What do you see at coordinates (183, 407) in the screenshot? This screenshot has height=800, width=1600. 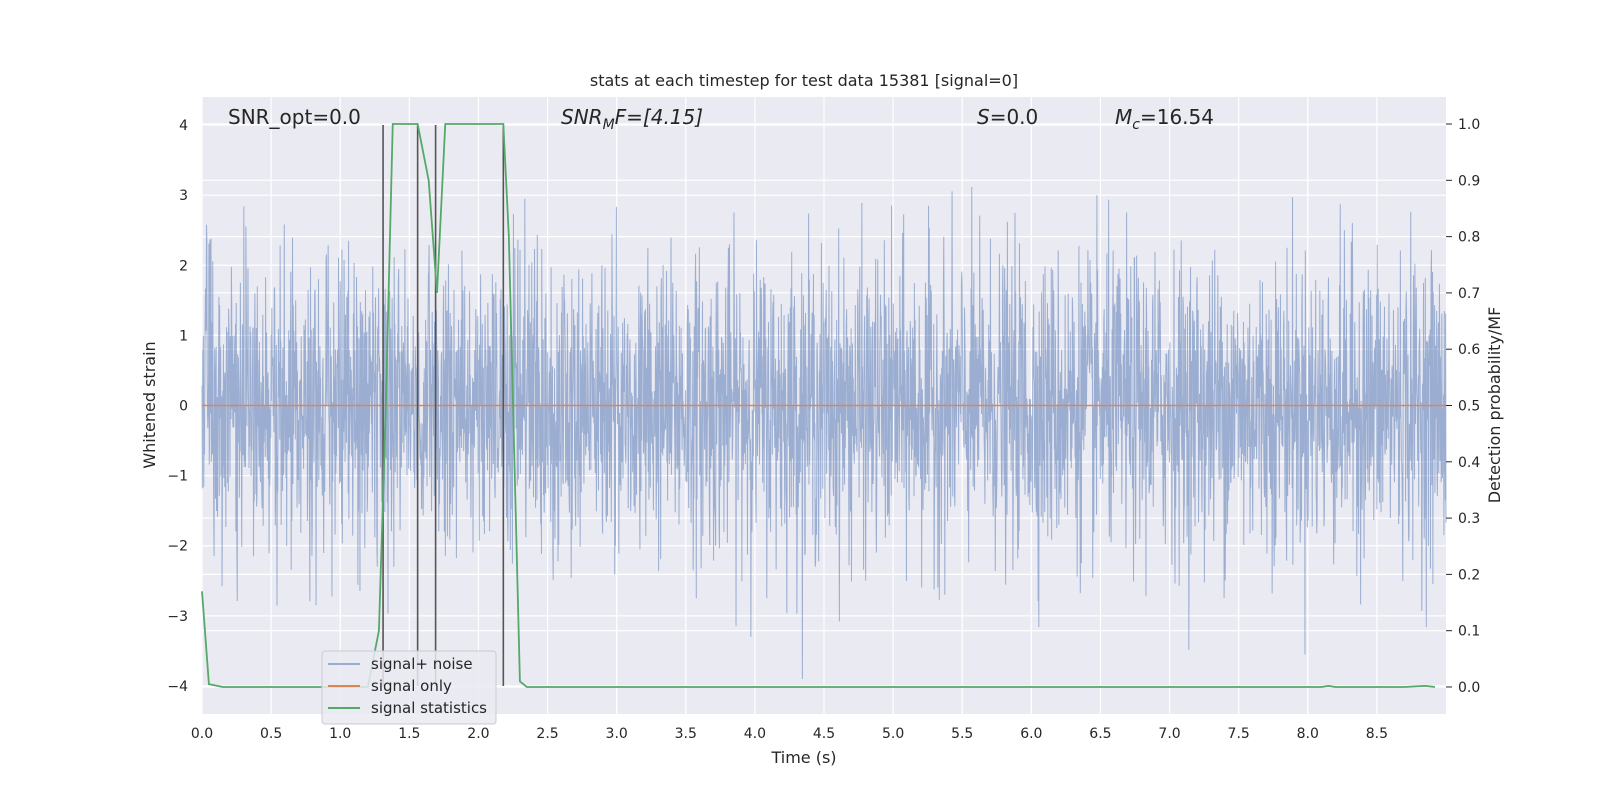 I see `y-tick-label: 0` at bounding box center [183, 407].